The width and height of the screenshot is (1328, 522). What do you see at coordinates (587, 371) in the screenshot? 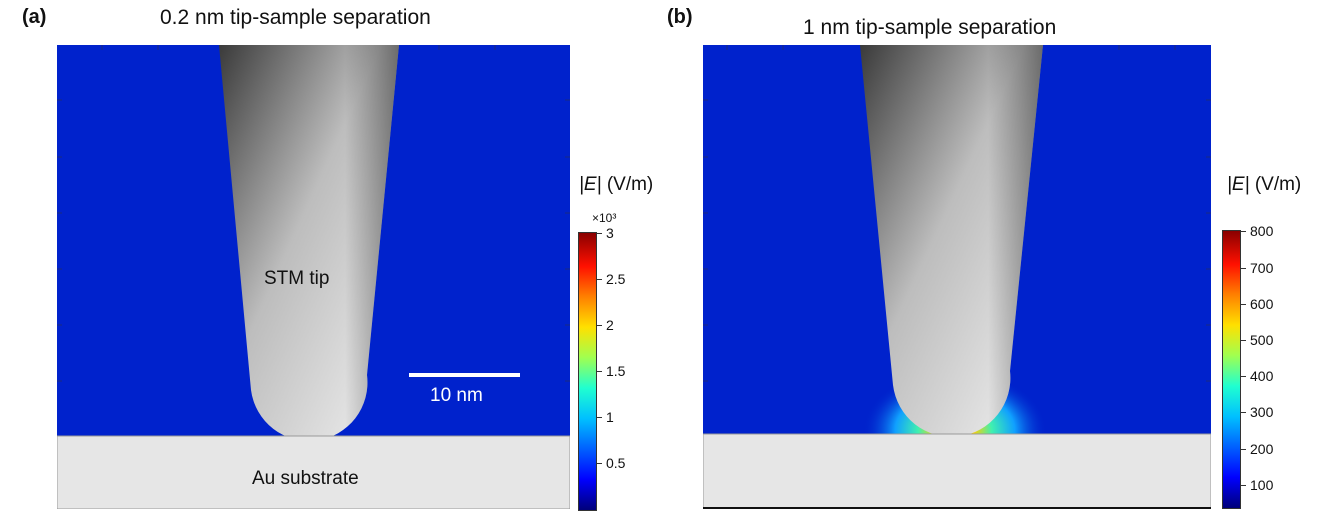
I see `panel-a-colorbar` at bounding box center [587, 371].